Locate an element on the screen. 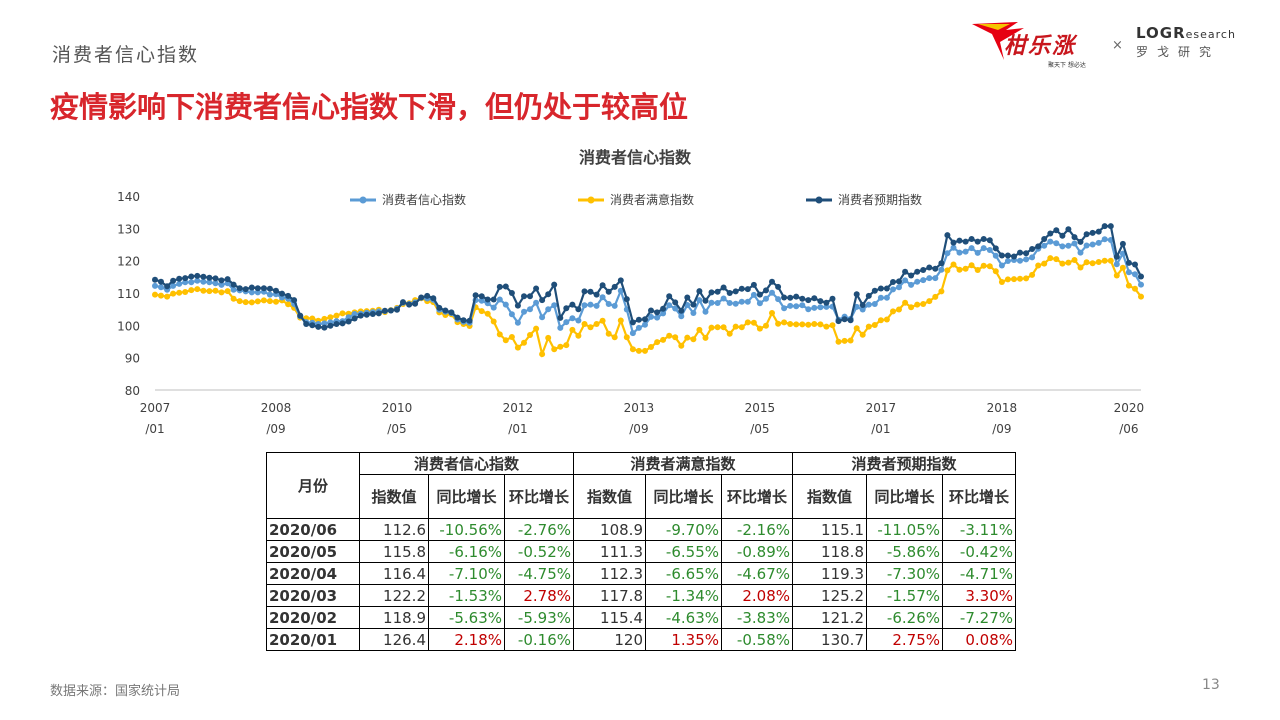 Image resolution: width=1280 pixels, height=720 pixels. chart-title: 消费者信心指数 is located at coordinates (635, 157).